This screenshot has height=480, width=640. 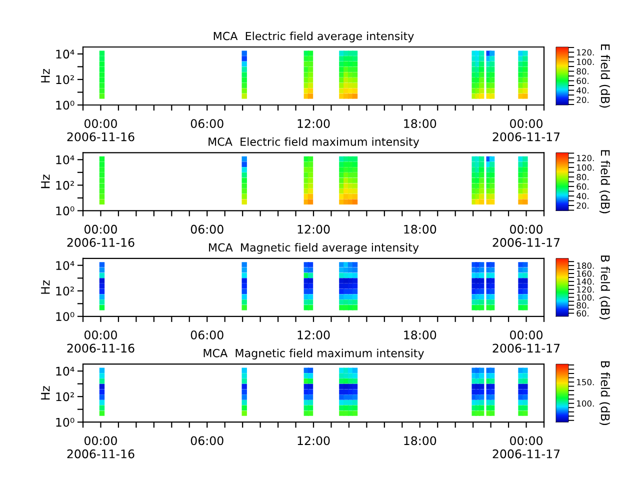 I want to click on color-bar-label: 140., so click(x=585, y=281).